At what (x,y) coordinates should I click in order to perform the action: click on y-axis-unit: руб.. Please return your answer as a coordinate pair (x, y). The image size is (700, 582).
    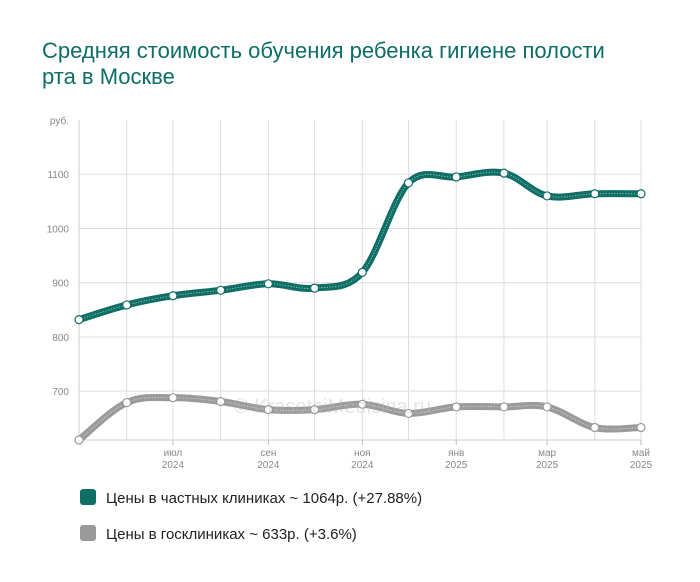
    Looking at the image, I should click on (59, 121).